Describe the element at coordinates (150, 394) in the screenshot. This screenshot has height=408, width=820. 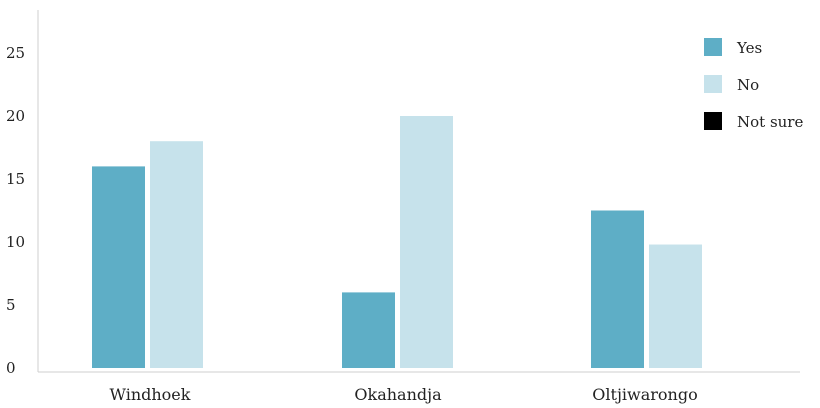
I see `x-category-label: Windhoek` at that location.